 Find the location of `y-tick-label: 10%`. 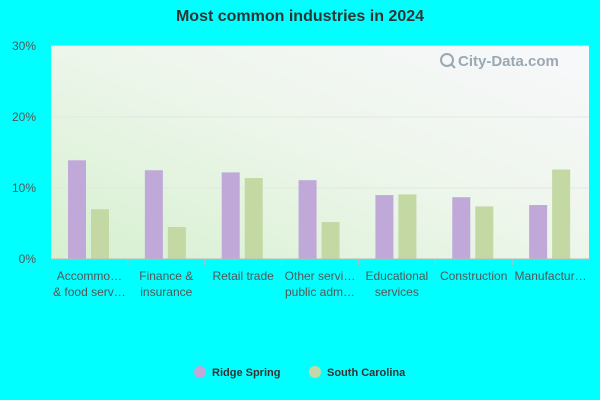

y-tick-label: 10% is located at coordinates (24, 188).